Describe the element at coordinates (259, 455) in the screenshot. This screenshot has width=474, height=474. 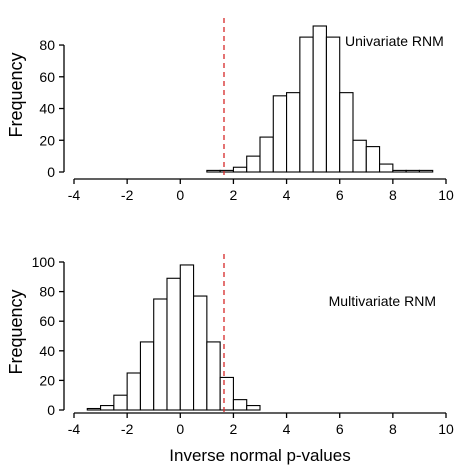
I see `x-axis-label: Inverse normal p-values` at that location.